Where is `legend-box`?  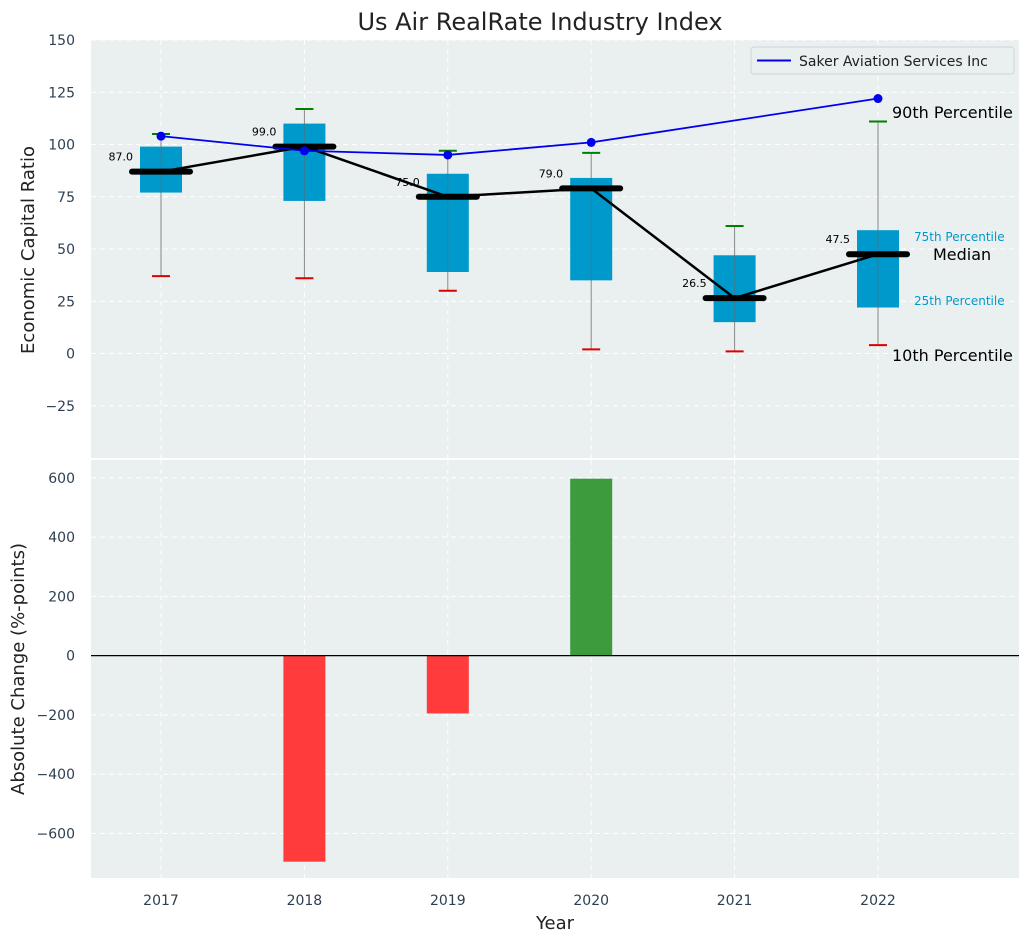 legend-box is located at coordinates (882, 60).